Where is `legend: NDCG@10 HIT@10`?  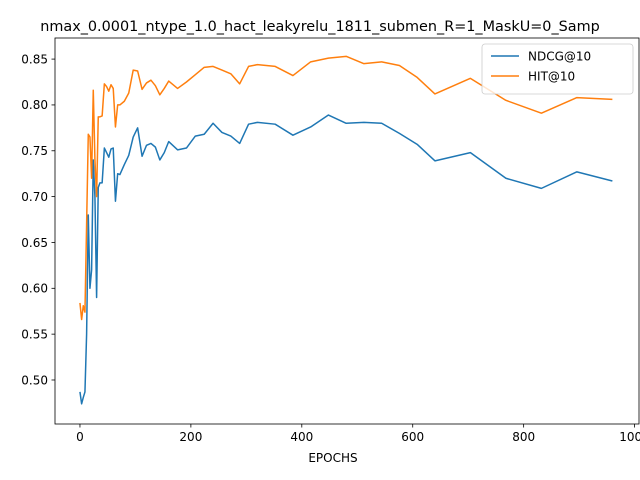
legend: NDCG@10 HIT@10 is located at coordinates (557, 69).